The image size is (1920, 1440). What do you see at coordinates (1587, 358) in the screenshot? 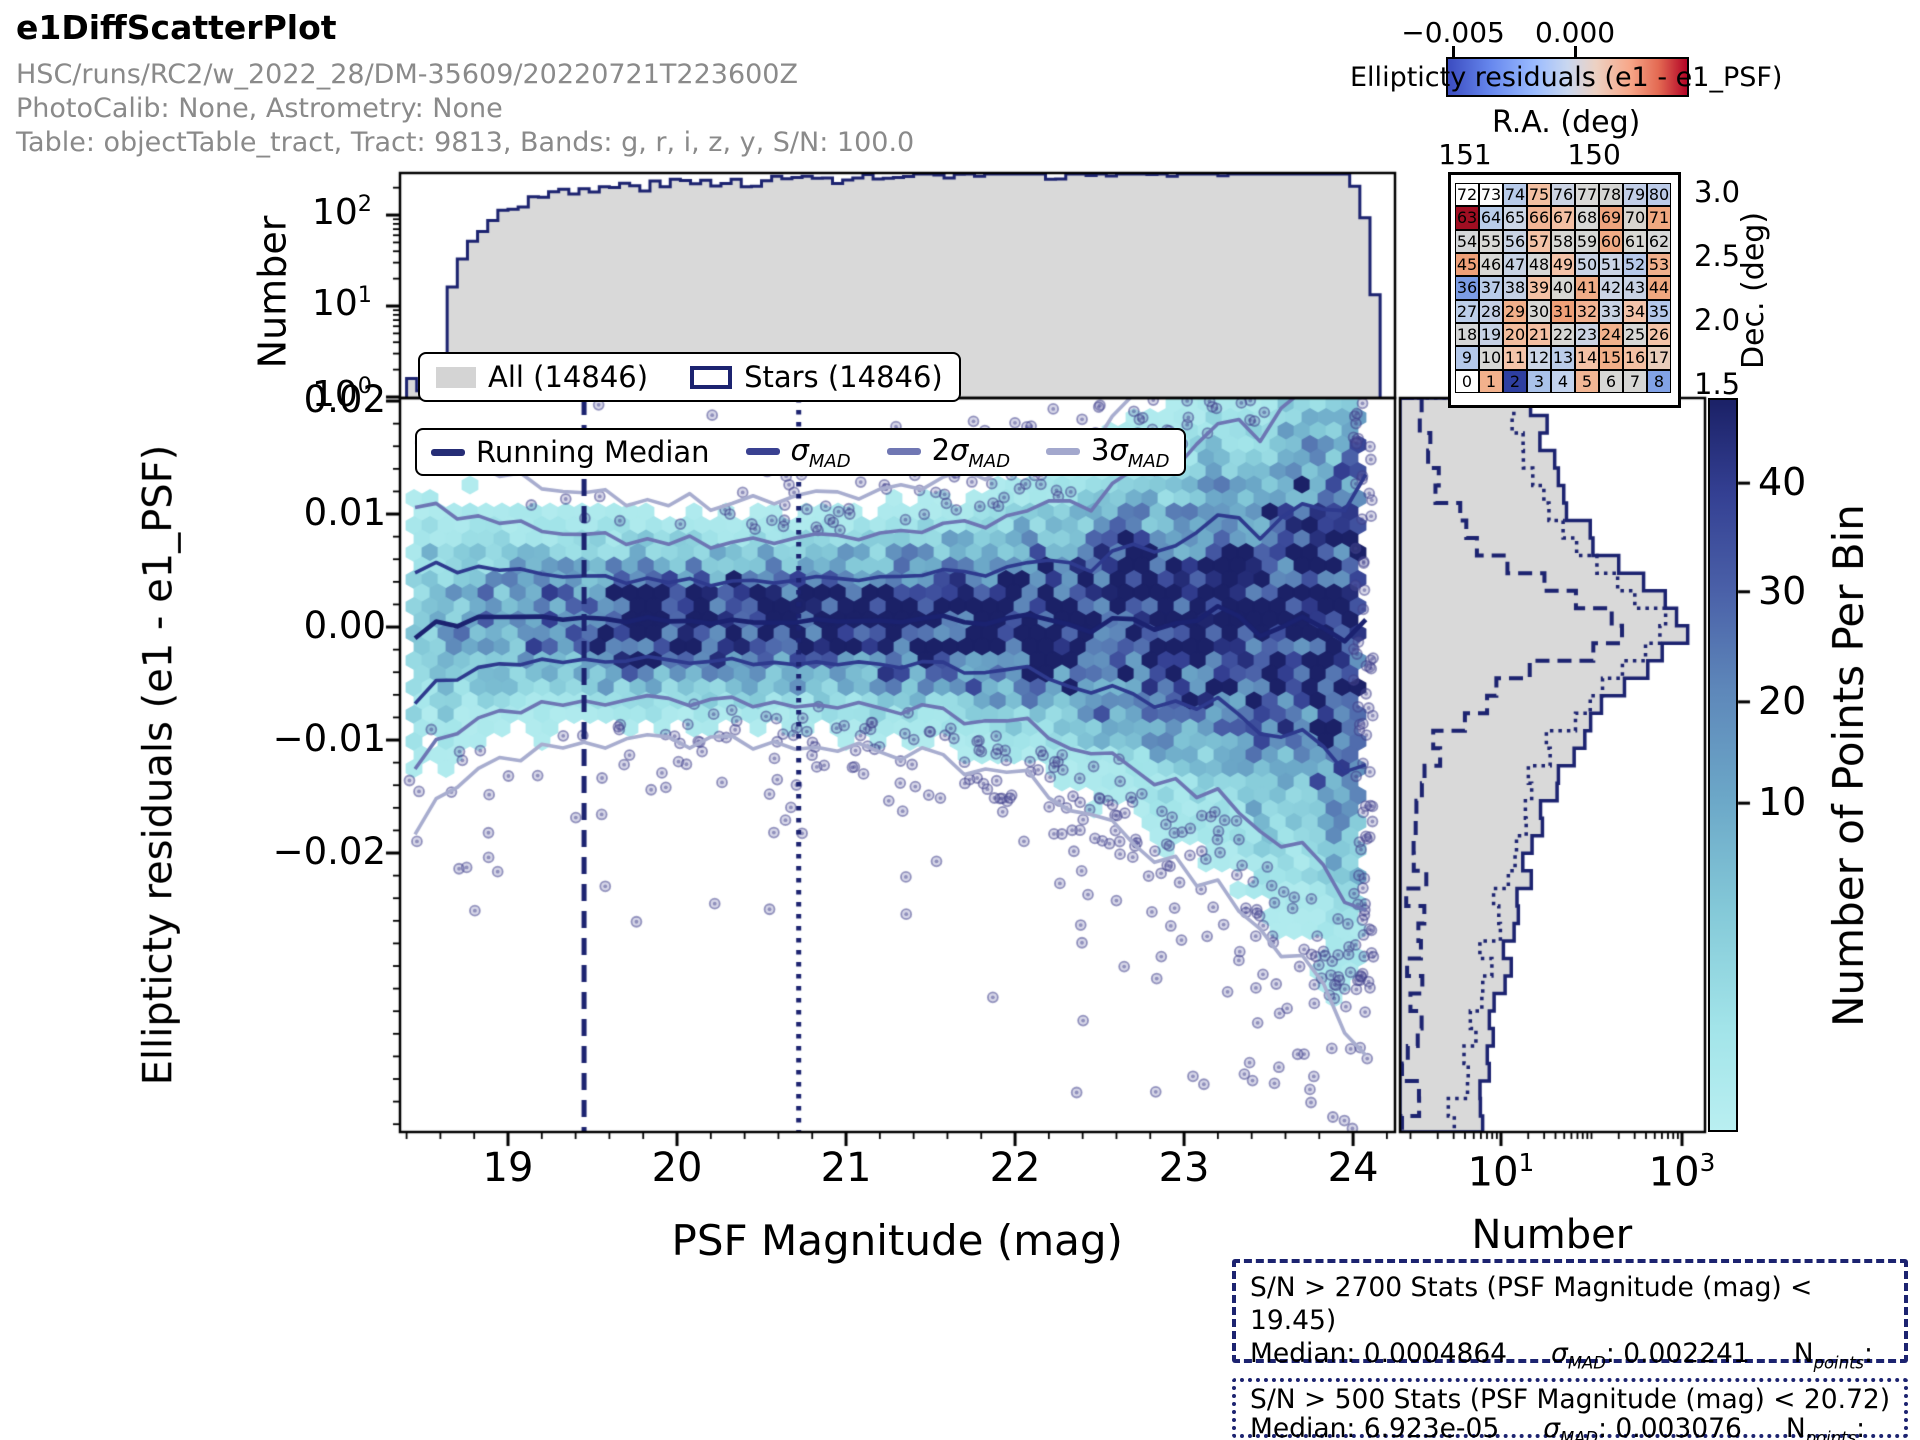
I see `heatmap-cell: 14` at bounding box center [1587, 358].